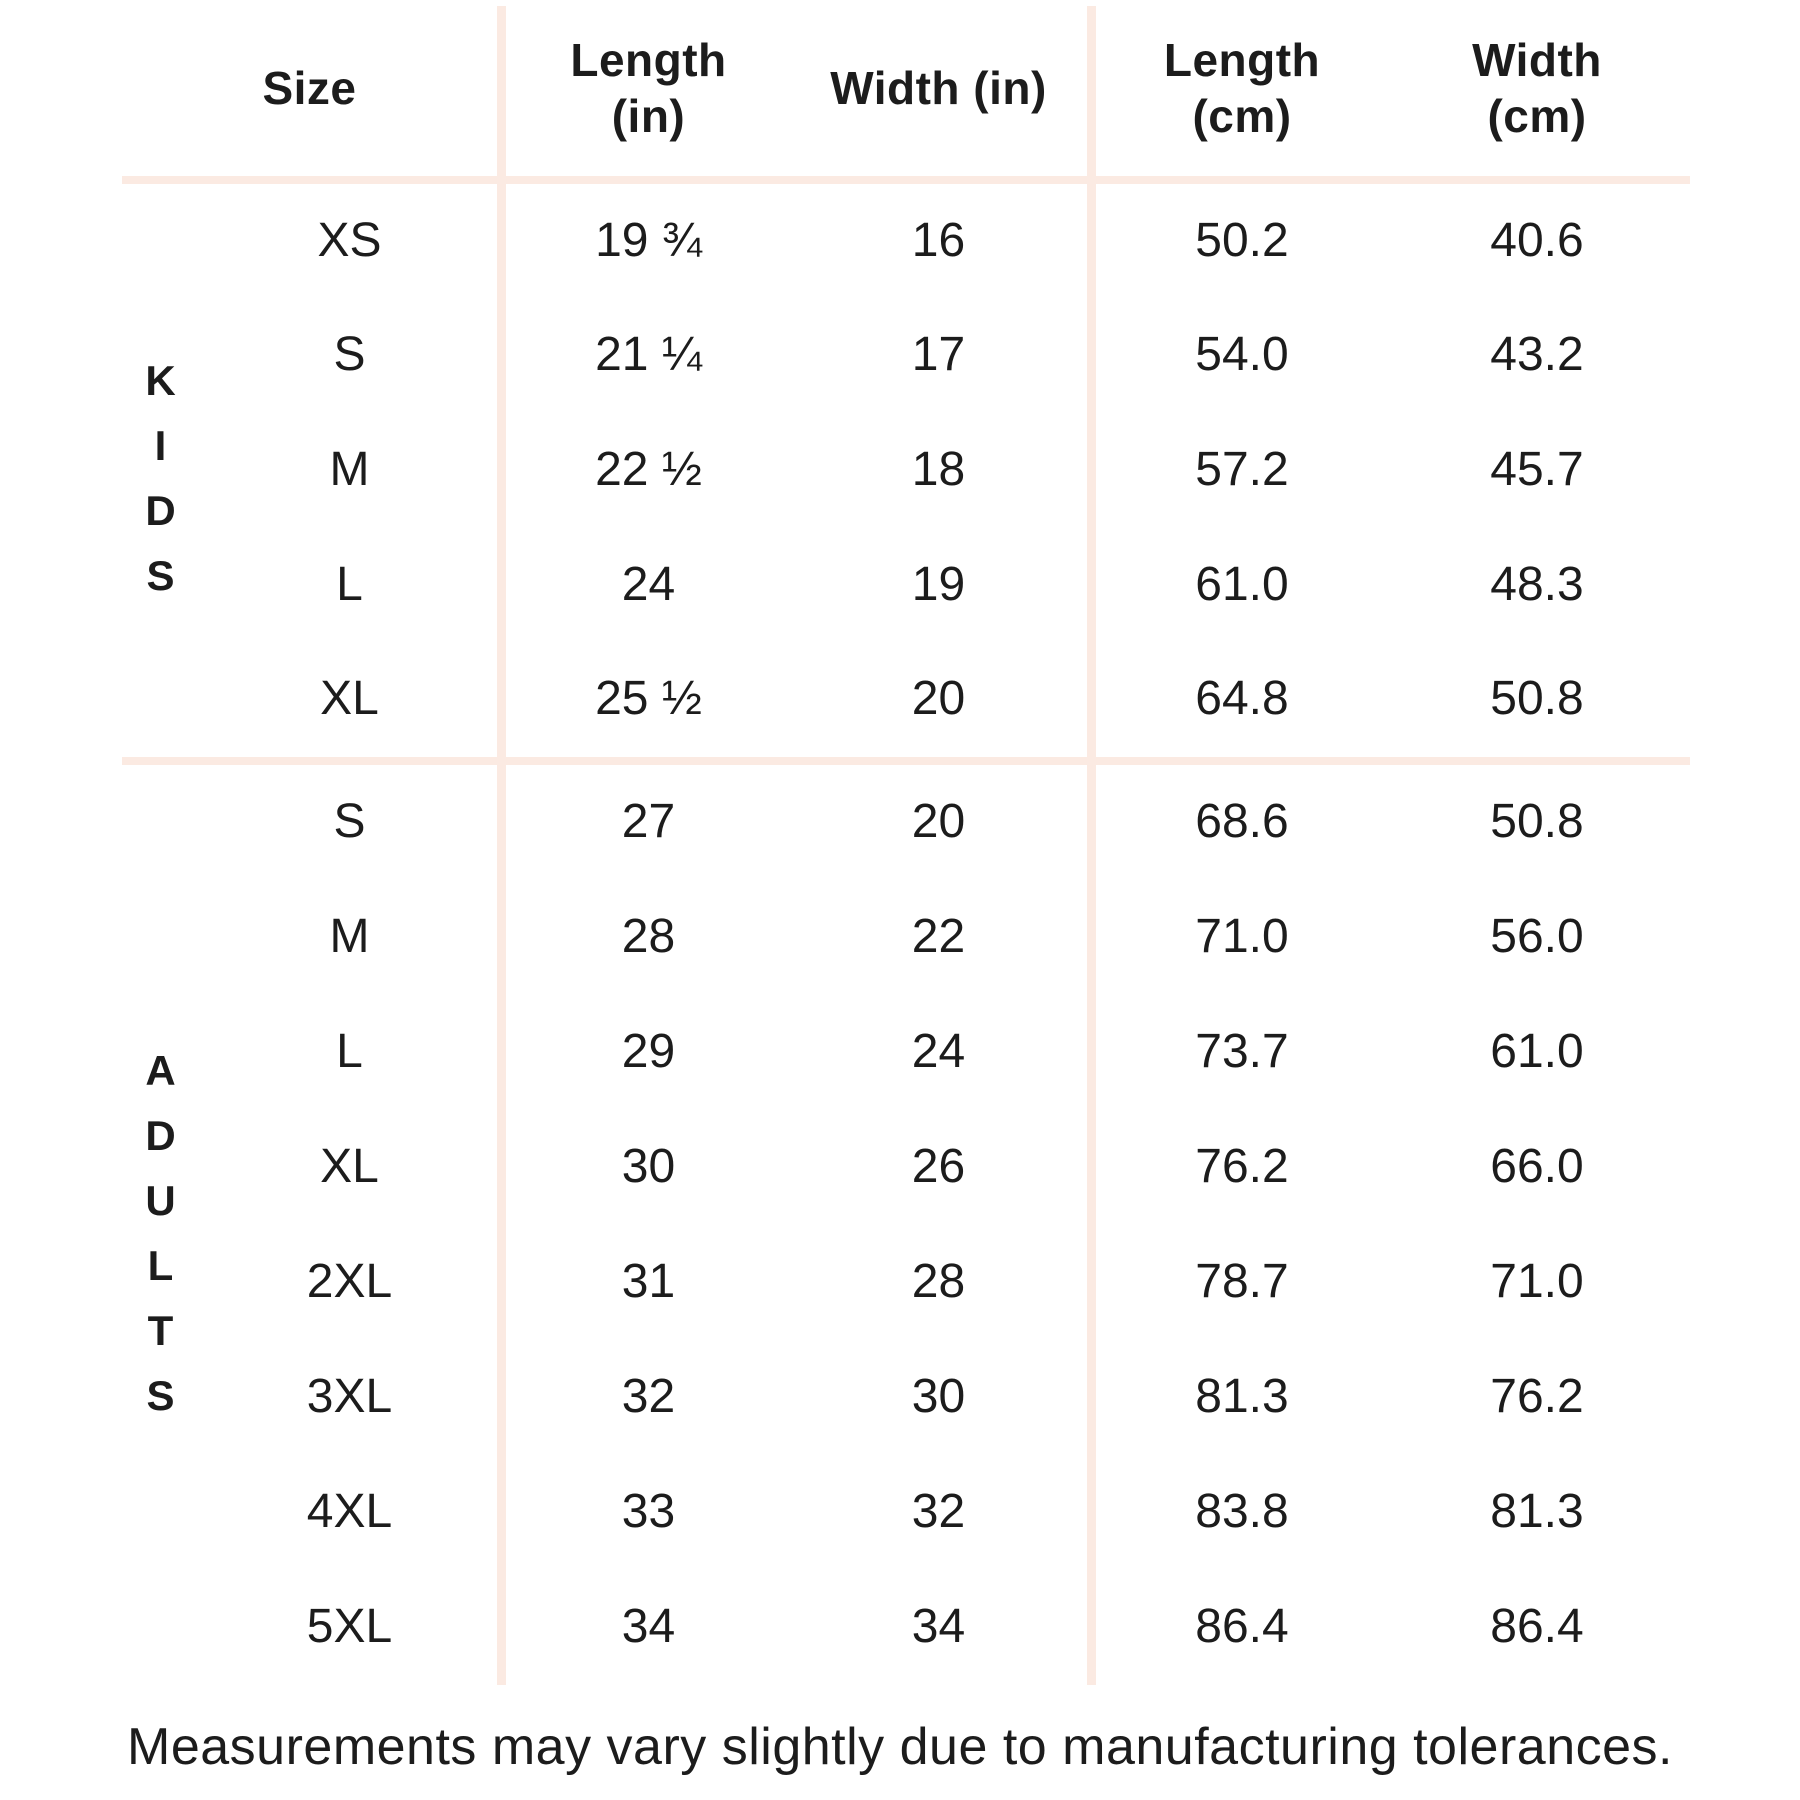  What do you see at coordinates (160, 1242) in the screenshot?
I see `adults-section-label: ADULTS` at bounding box center [160, 1242].